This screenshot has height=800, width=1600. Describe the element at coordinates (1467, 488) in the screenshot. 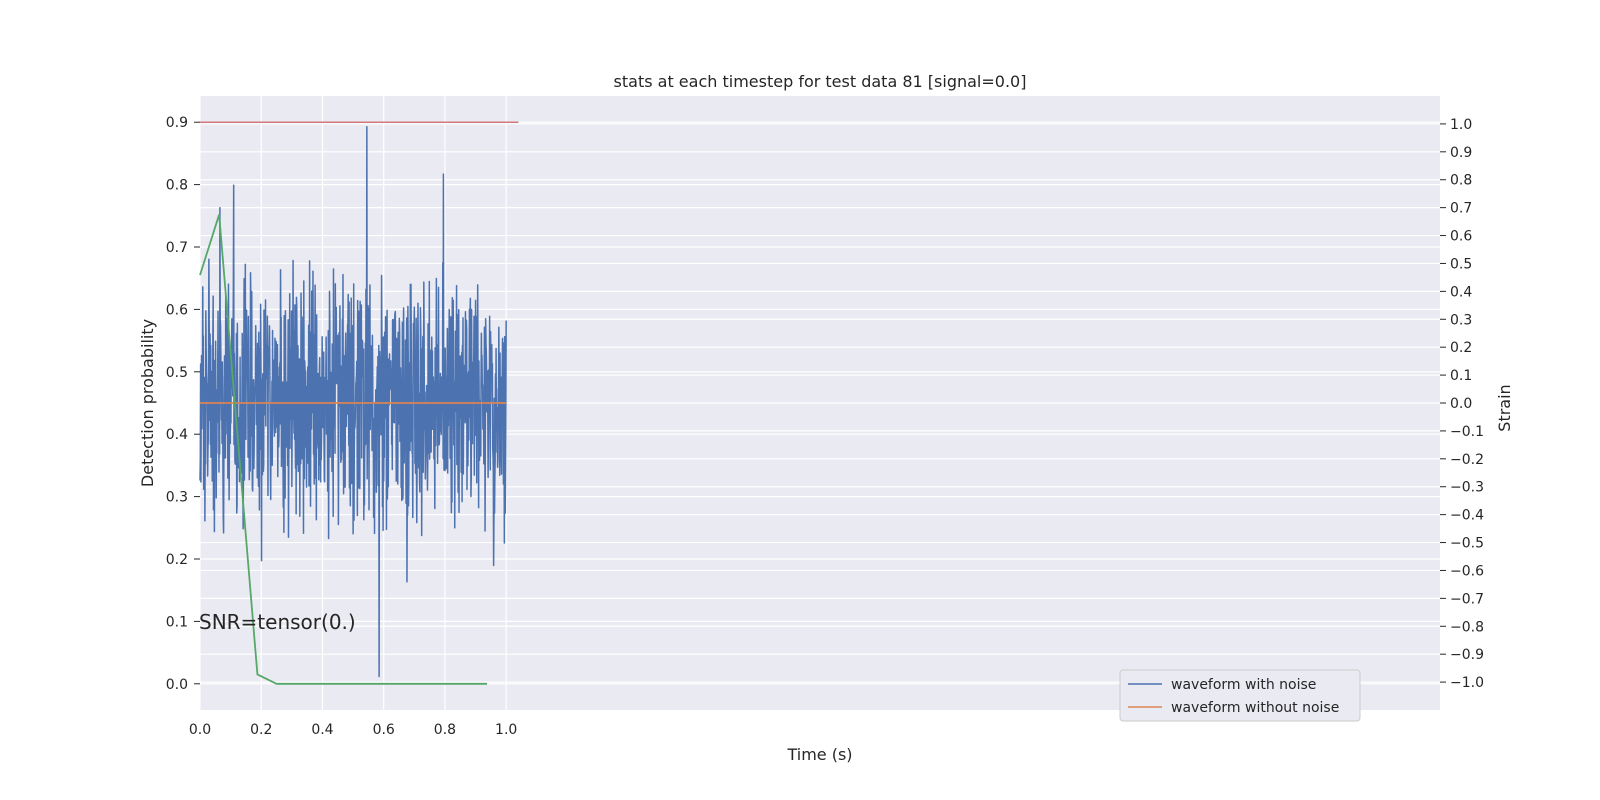

I see `y-tick-label-right: −0.3` at that location.